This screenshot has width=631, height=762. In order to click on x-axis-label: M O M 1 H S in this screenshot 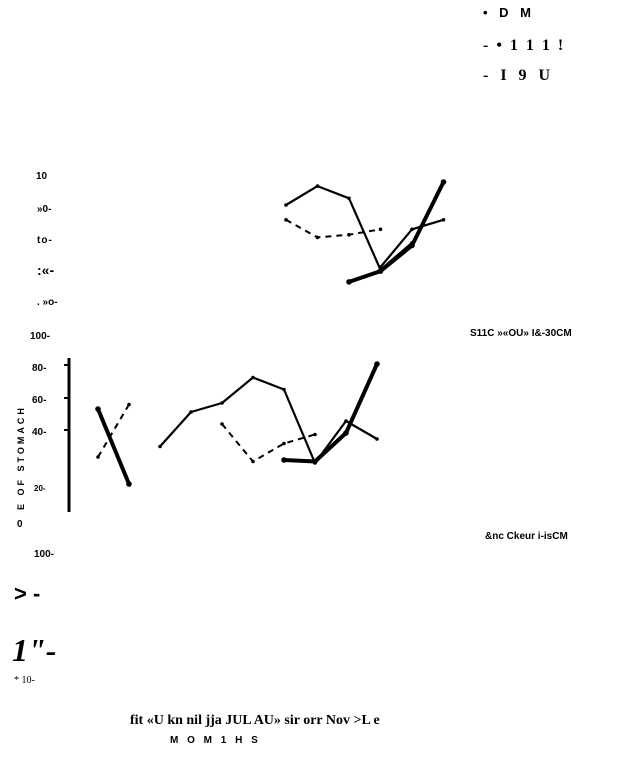, I will do `click(215, 740)`.